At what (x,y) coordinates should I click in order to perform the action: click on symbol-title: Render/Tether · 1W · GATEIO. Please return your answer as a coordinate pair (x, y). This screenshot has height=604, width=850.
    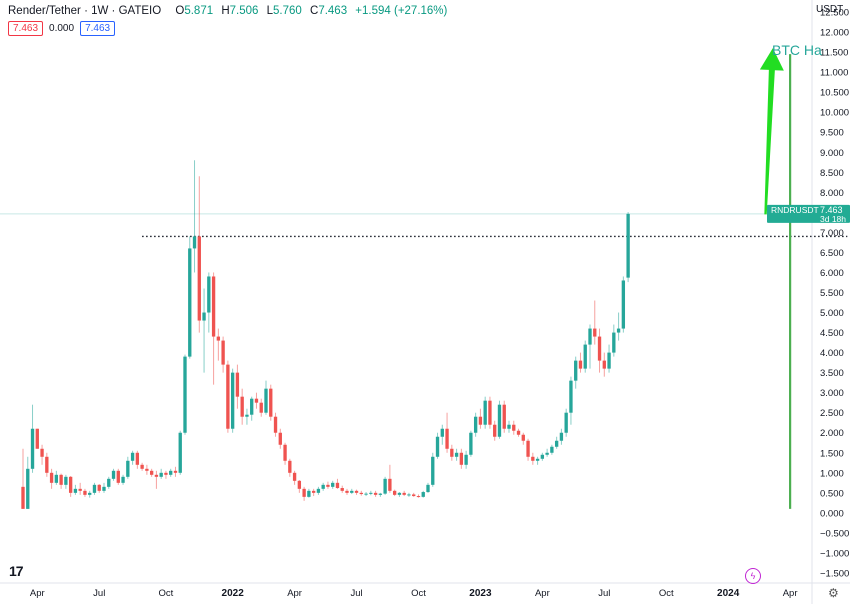
    Looking at the image, I should click on (85, 11).